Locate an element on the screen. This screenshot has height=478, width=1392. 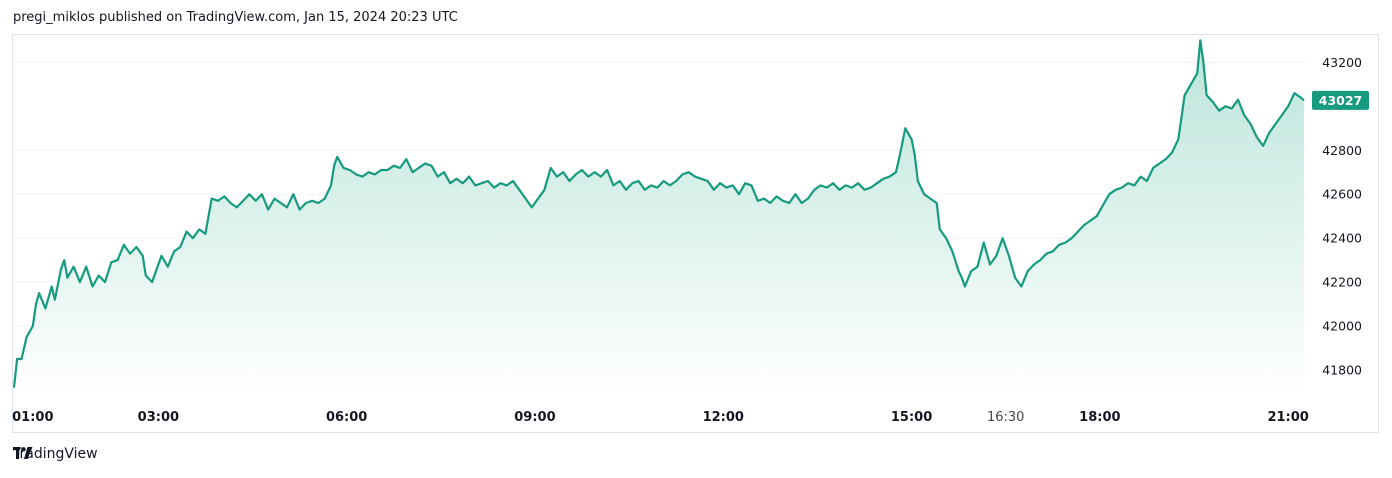
x-tick-label: 06:00 is located at coordinates (346, 417).